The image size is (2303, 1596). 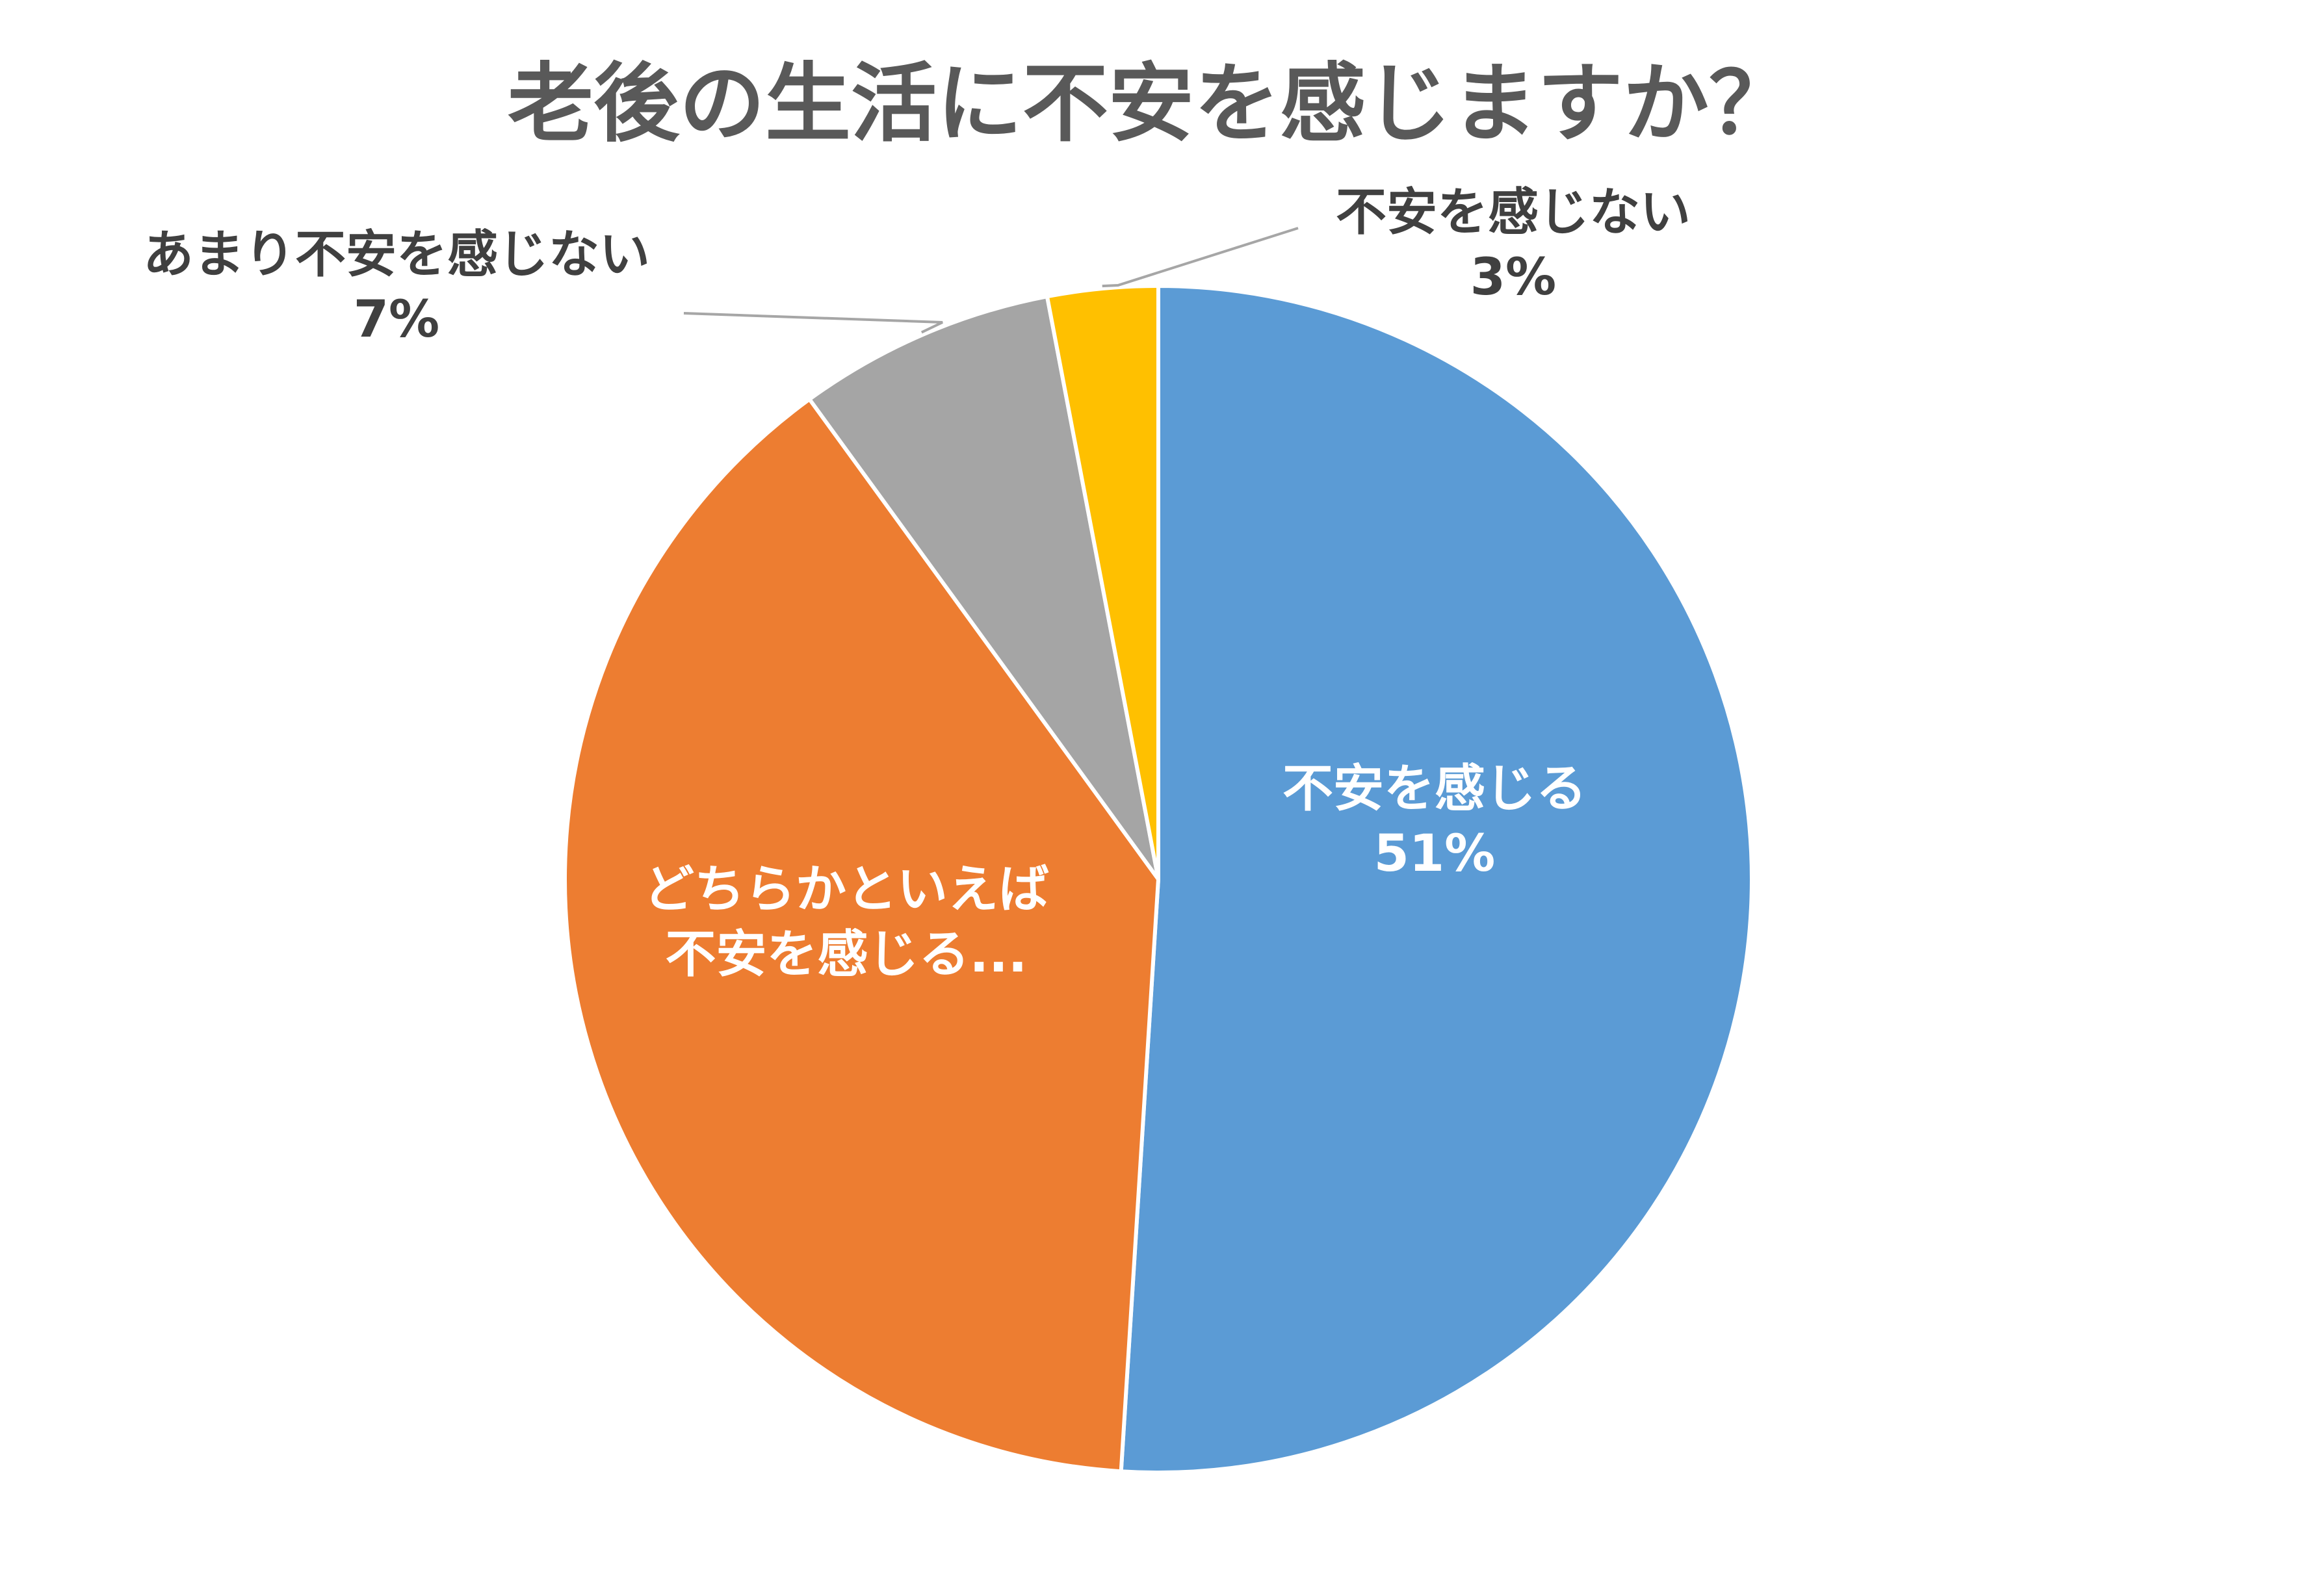 I want to click on slice-1-percent-label: 51%, so click(x=1435, y=854).